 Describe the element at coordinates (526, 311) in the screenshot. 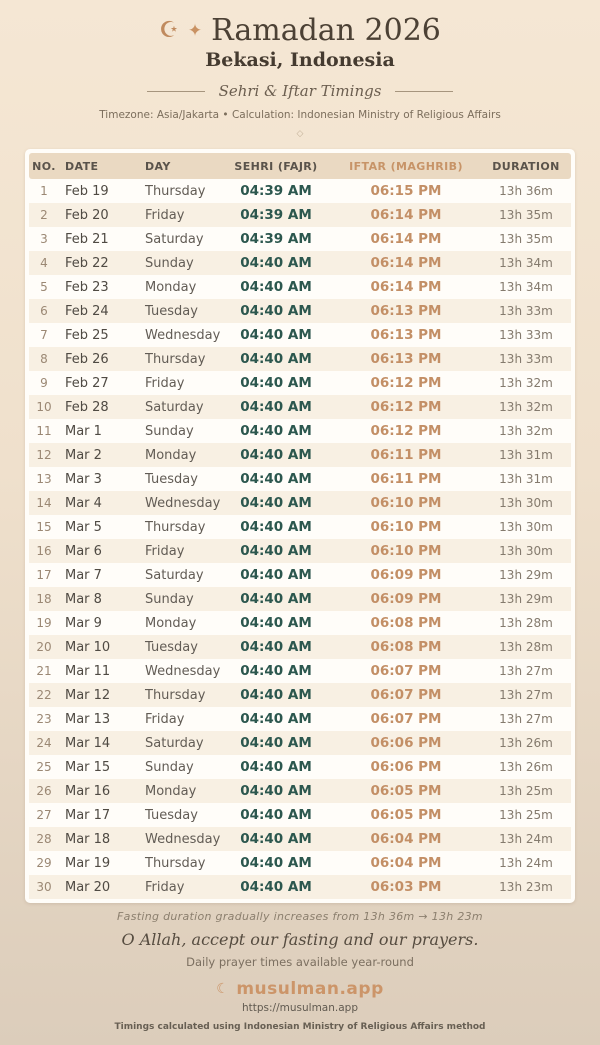

I see `row-duration: 13h 33m` at that location.